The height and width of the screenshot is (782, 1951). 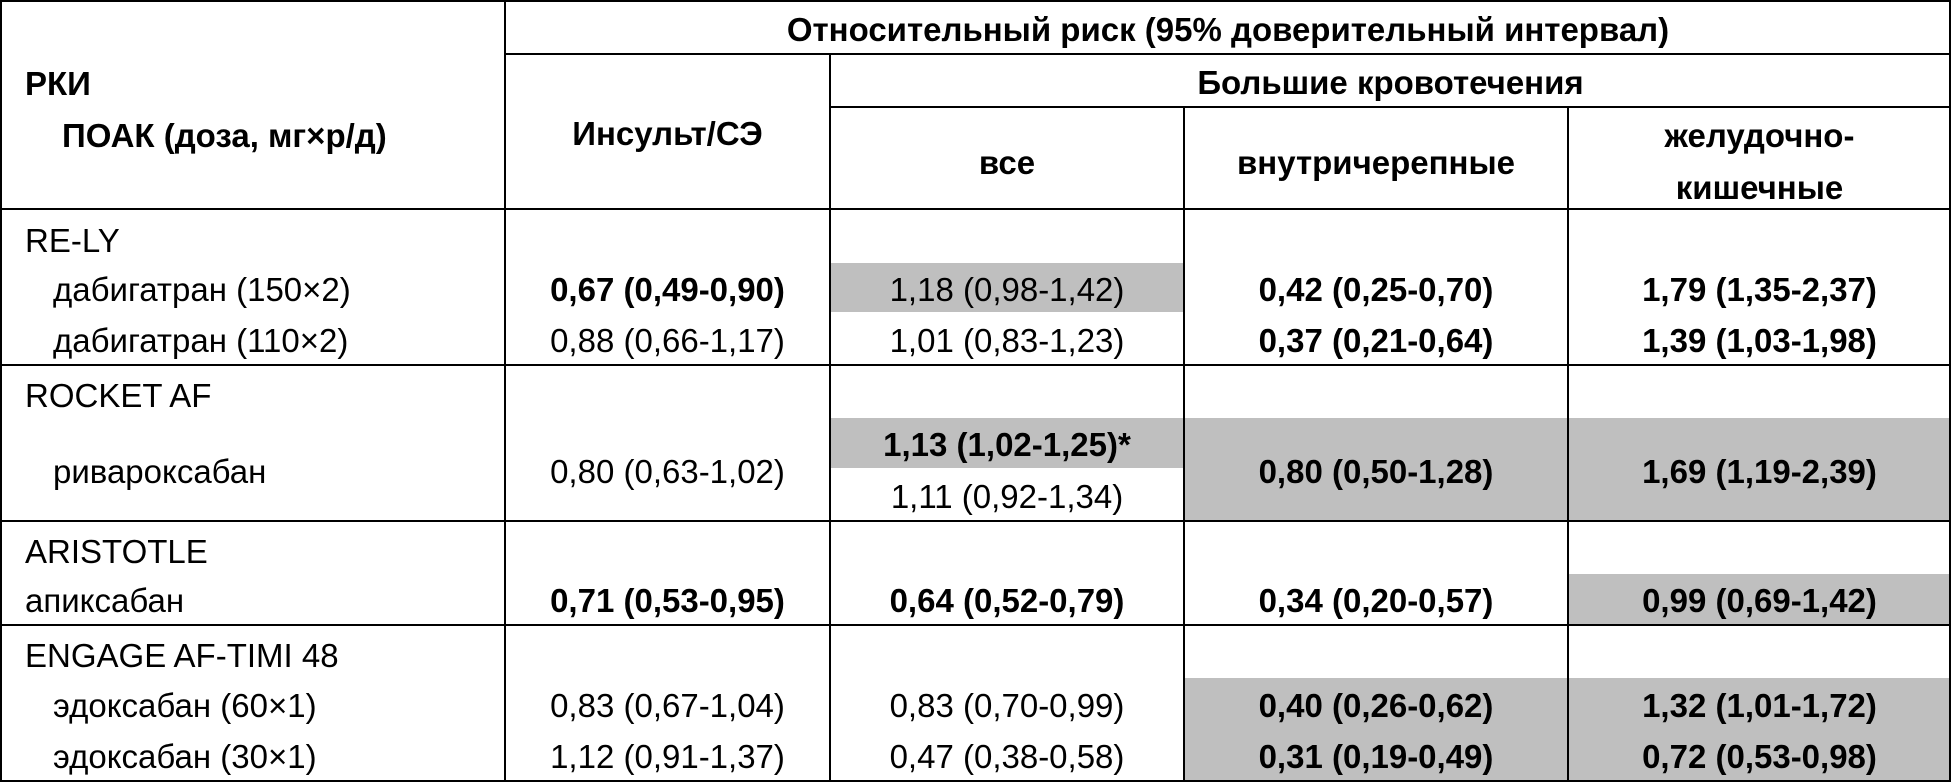 I want to click on engage-60-all: 0,83 (0,70-0,99), so click(x=1007, y=705).